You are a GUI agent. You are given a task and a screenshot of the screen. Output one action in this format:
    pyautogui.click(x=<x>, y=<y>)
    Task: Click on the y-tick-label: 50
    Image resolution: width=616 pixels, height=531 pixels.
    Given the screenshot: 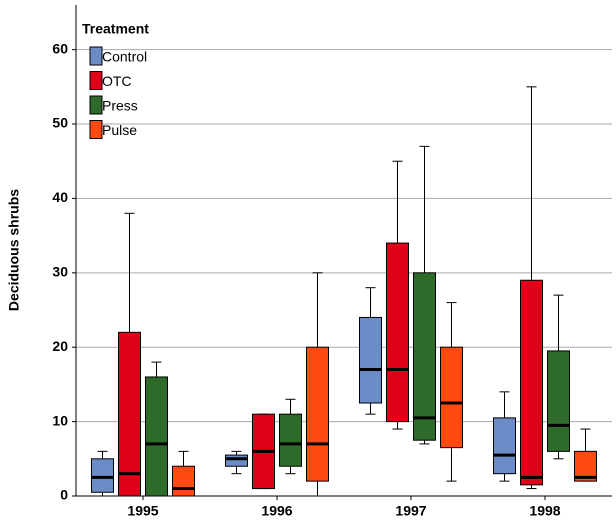 What is the action you would take?
    pyautogui.click(x=60, y=123)
    